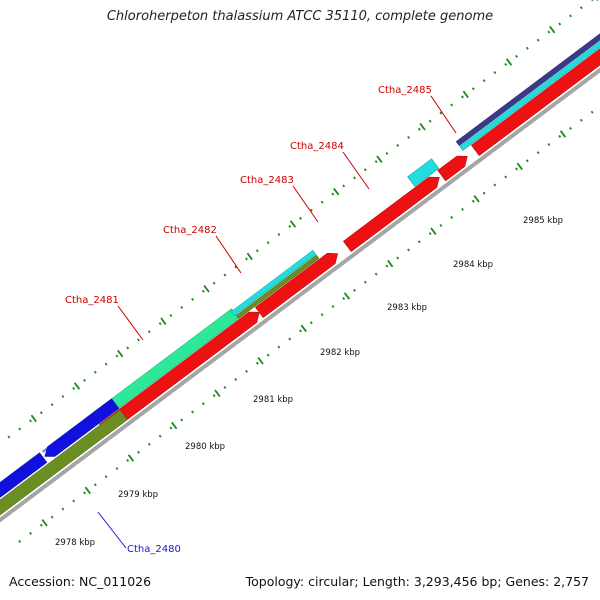 This screenshot has width=600, height=600. Describe the element at coordinates (417, 170) in the screenshot. I see `feature-cyan-small-highlight` at that location.